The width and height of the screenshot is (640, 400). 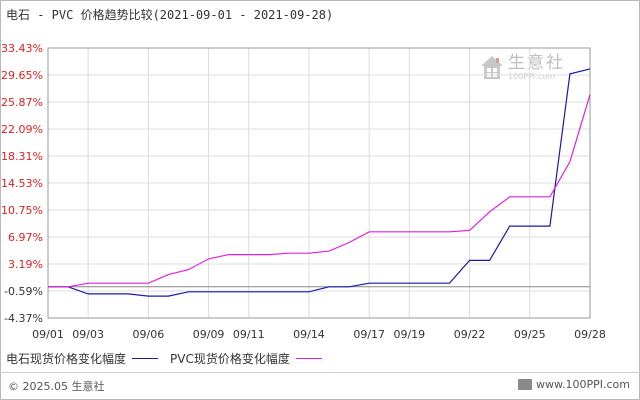 What do you see at coordinates (48, 334) in the screenshot?
I see `x-tick-label: 09/01` at bounding box center [48, 334].